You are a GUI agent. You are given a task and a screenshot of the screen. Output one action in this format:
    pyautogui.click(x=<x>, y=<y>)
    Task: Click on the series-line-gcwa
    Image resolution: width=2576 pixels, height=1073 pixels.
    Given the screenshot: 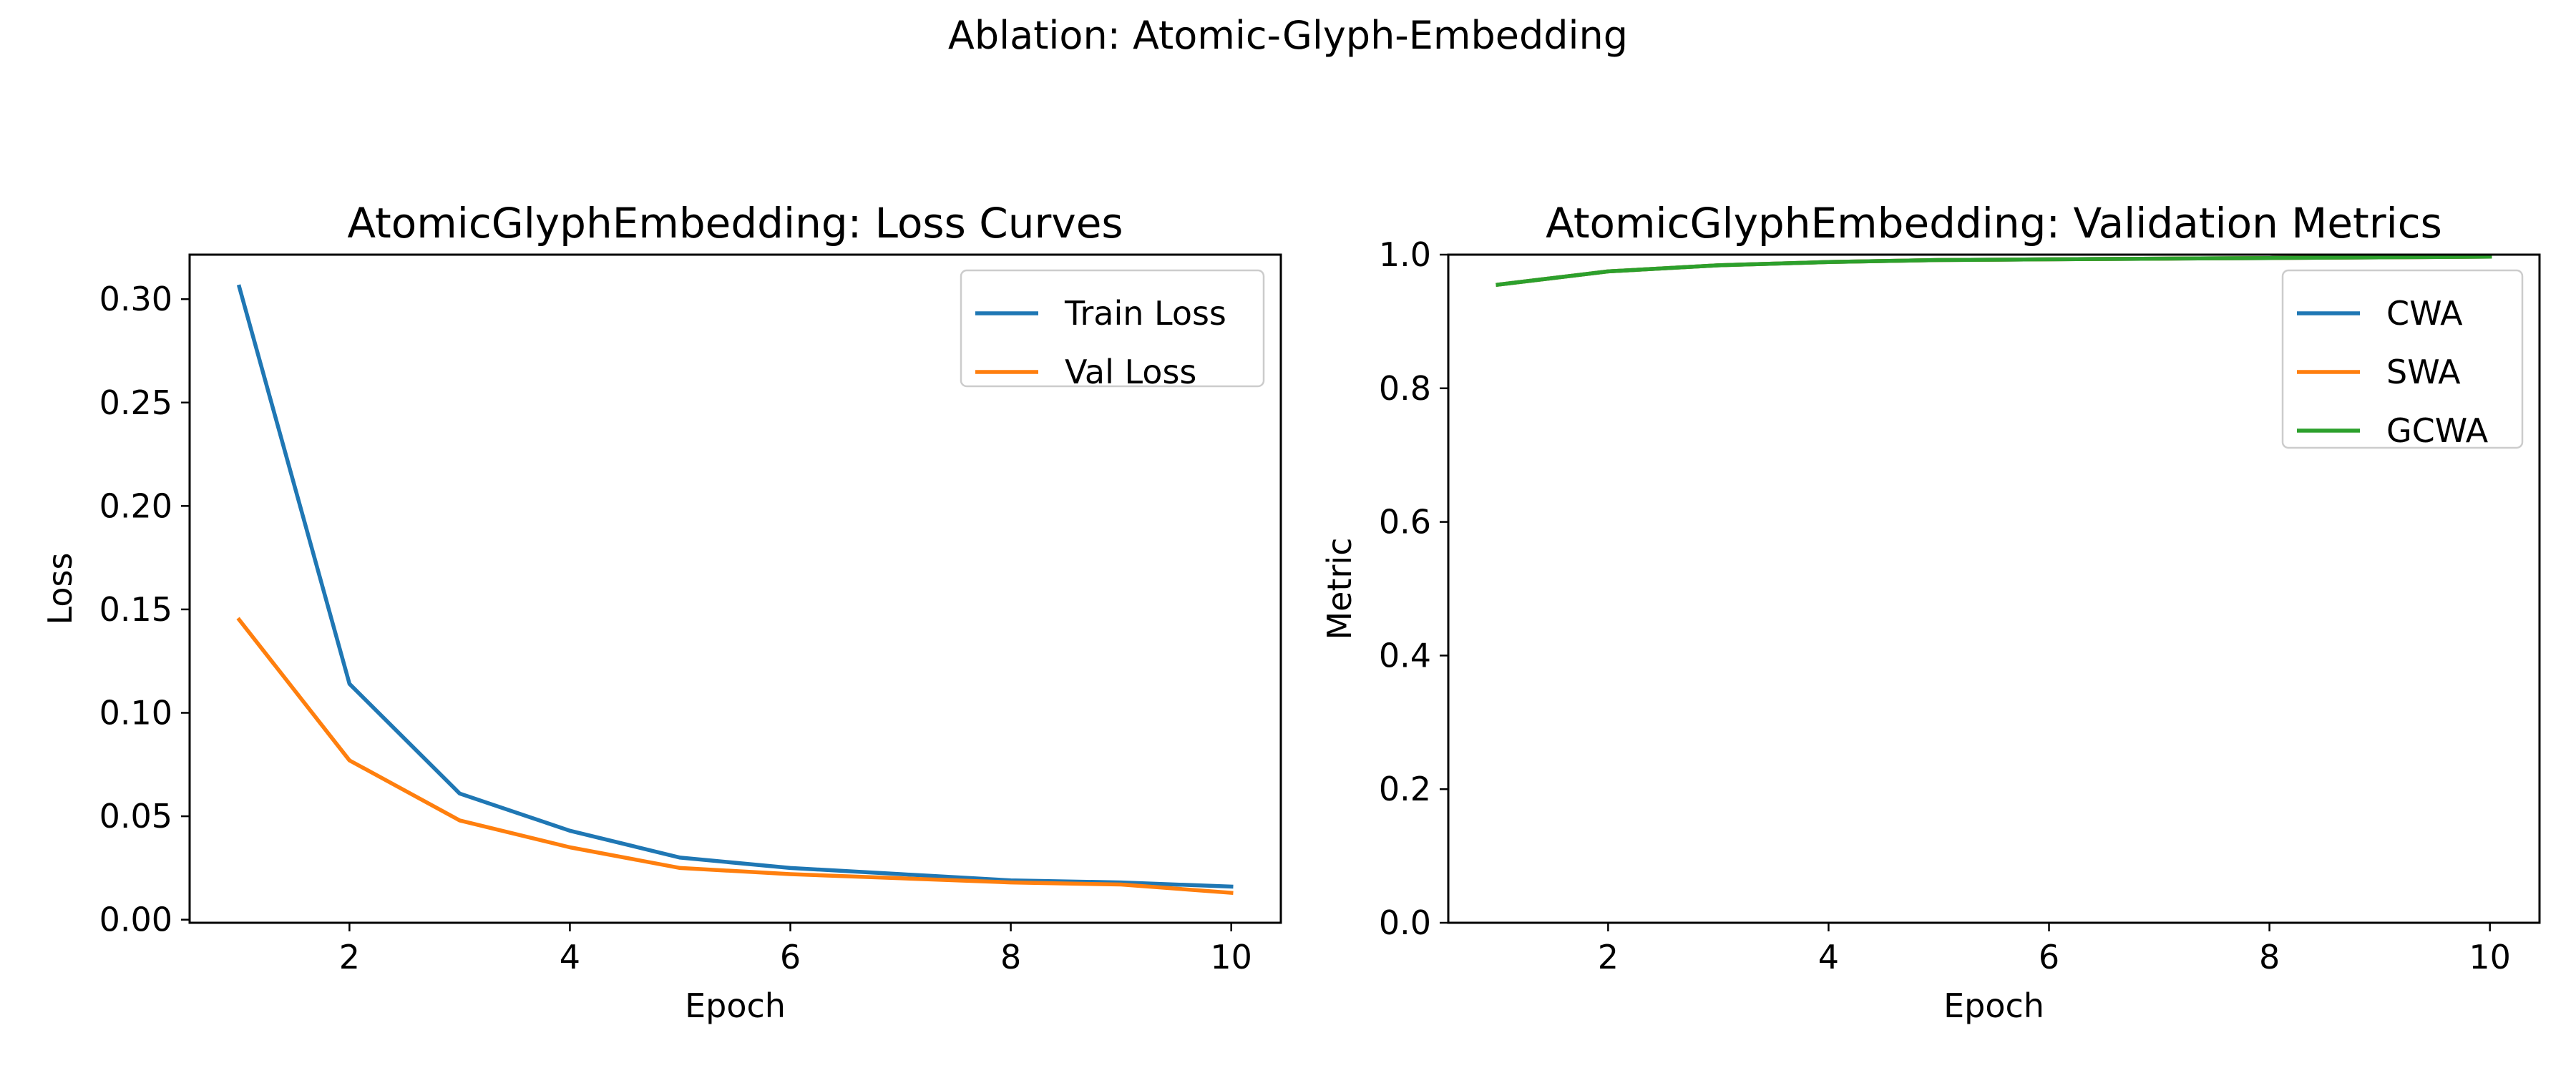 What is the action you would take?
    pyautogui.click(x=1994, y=271)
    